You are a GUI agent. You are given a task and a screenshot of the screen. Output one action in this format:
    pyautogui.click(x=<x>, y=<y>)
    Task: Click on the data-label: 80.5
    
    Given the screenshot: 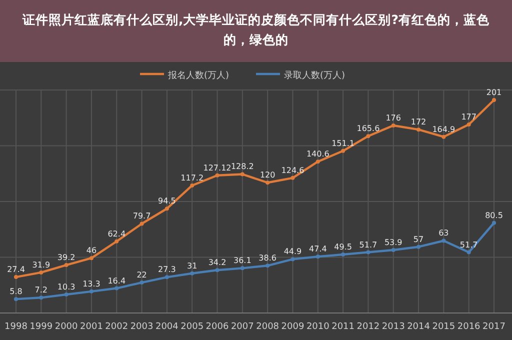 What is the action you would take?
    pyautogui.click(x=494, y=215)
    